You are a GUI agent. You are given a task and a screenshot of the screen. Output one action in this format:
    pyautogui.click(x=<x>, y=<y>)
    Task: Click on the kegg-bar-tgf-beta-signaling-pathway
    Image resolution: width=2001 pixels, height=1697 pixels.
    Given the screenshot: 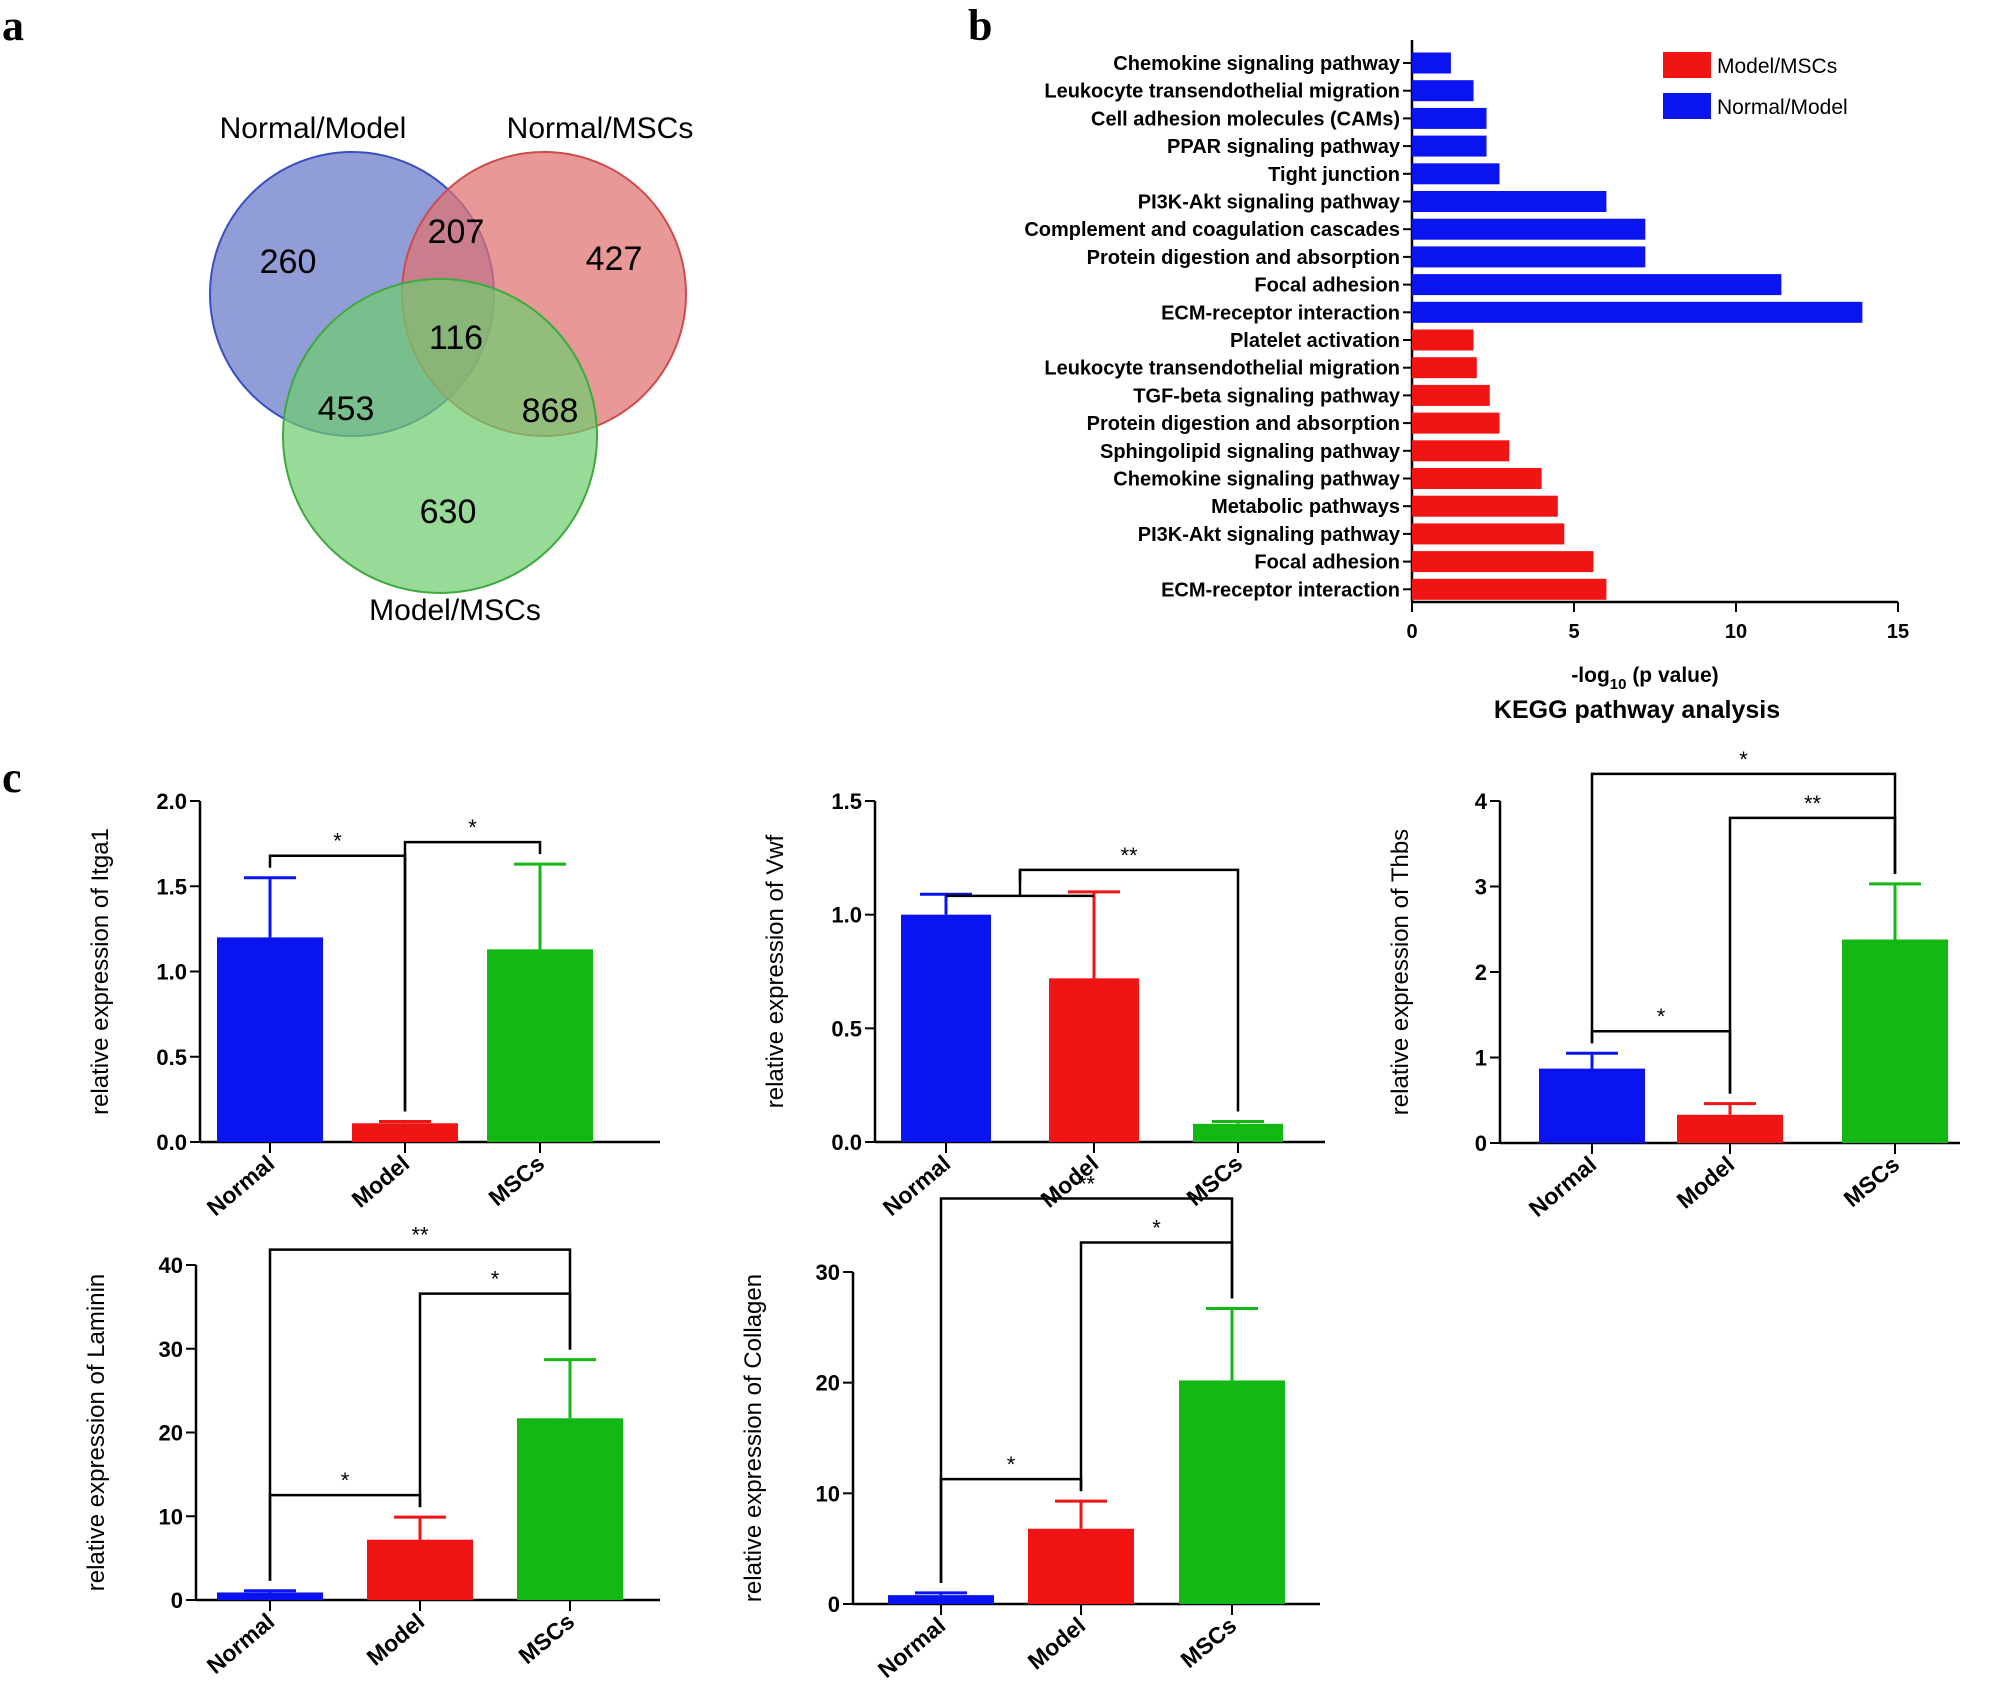 What is the action you would take?
    pyautogui.click(x=1451, y=395)
    